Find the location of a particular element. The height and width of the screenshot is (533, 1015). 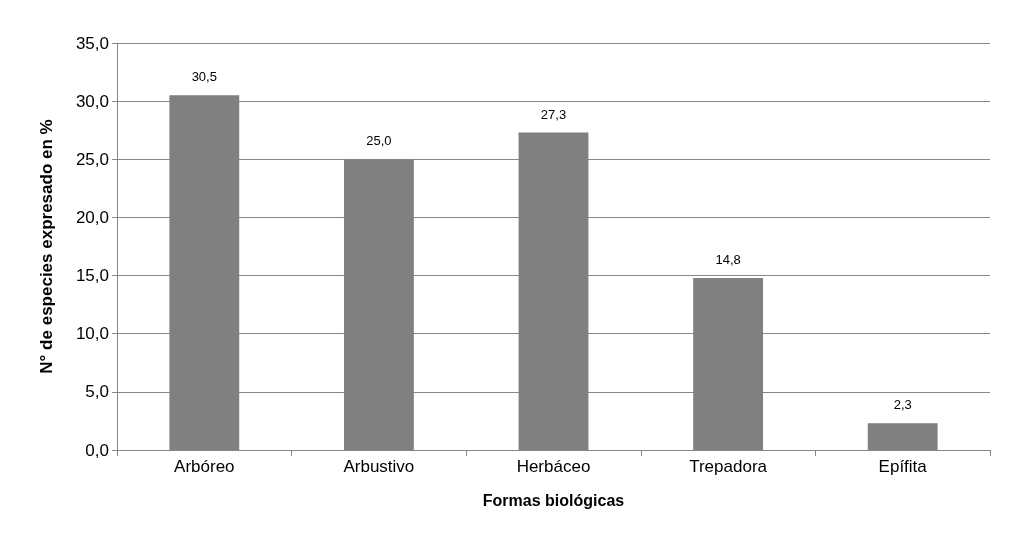

y-tick-label: 0,0 is located at coordinates (97, 450).